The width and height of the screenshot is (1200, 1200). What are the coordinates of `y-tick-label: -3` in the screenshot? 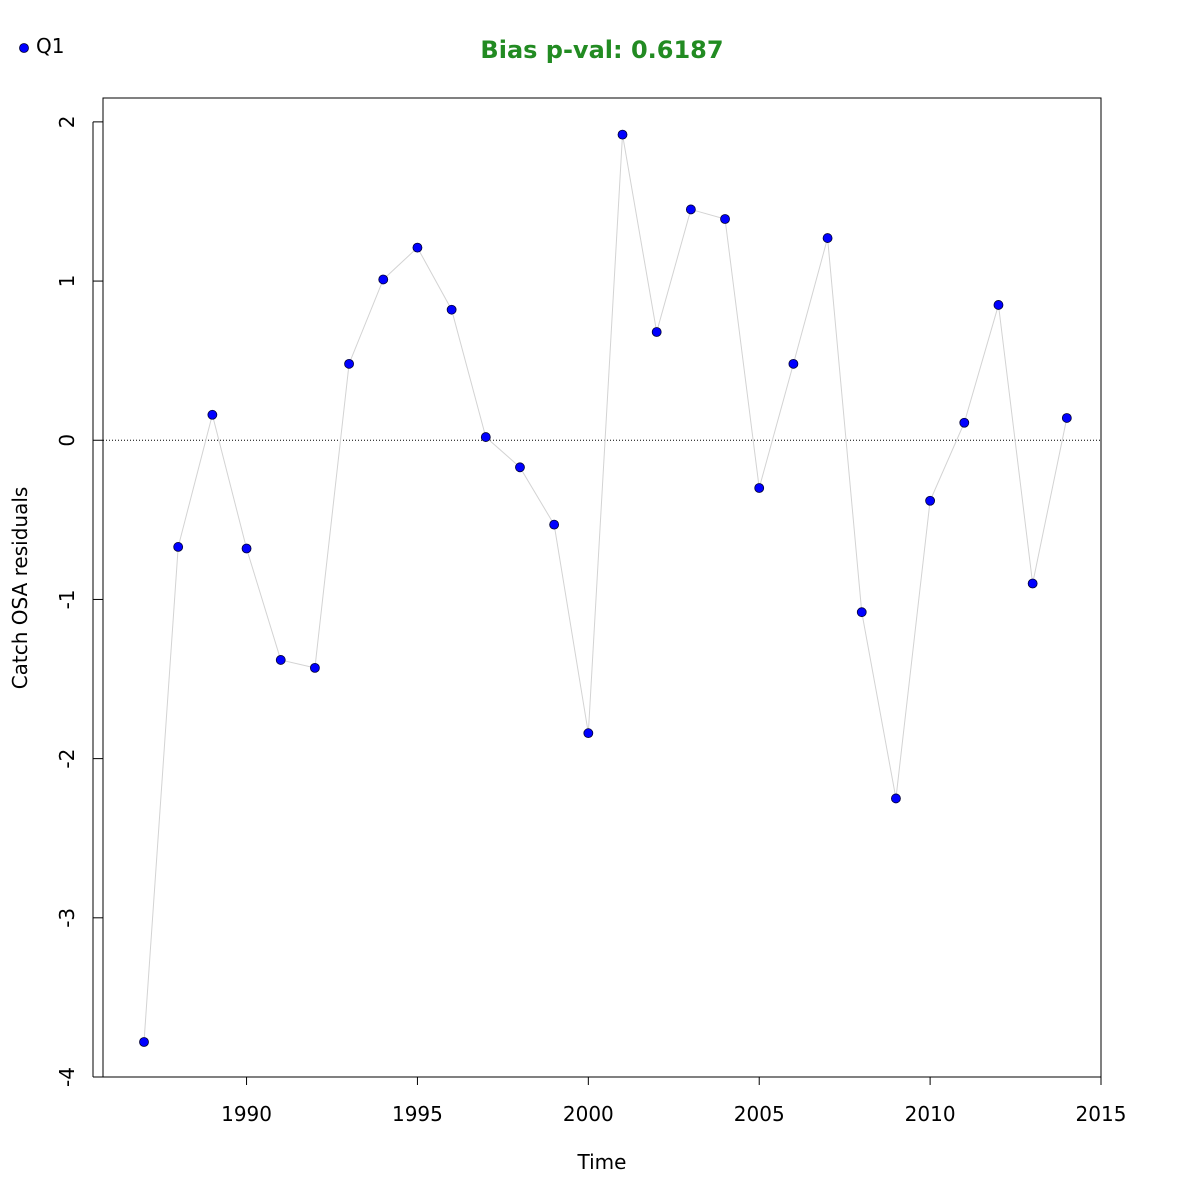 It's located at (67, 918).